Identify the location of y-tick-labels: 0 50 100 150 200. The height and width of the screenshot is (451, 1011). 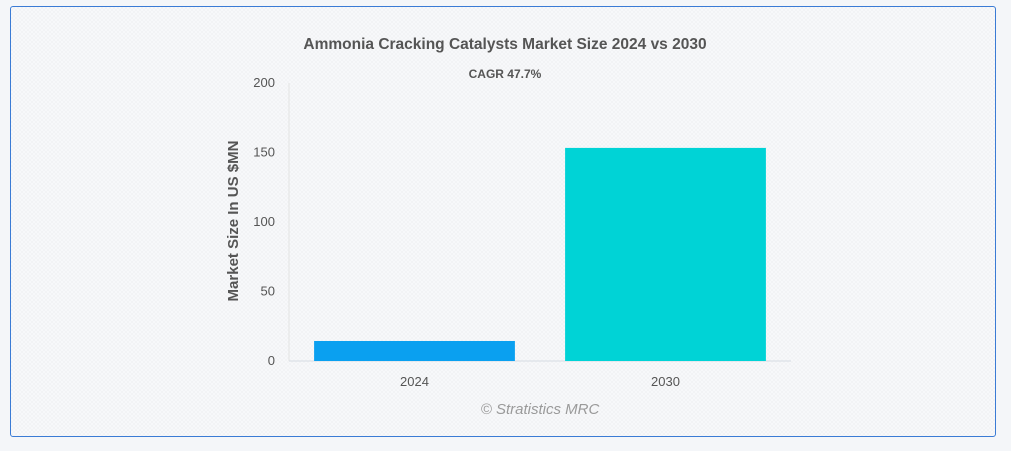
(264, 221).